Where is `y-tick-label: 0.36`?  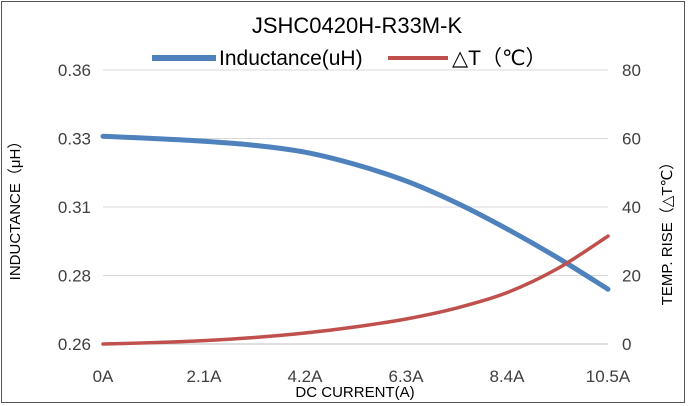
y-tick-label: 0.36 is located at coordinates (74, 70).